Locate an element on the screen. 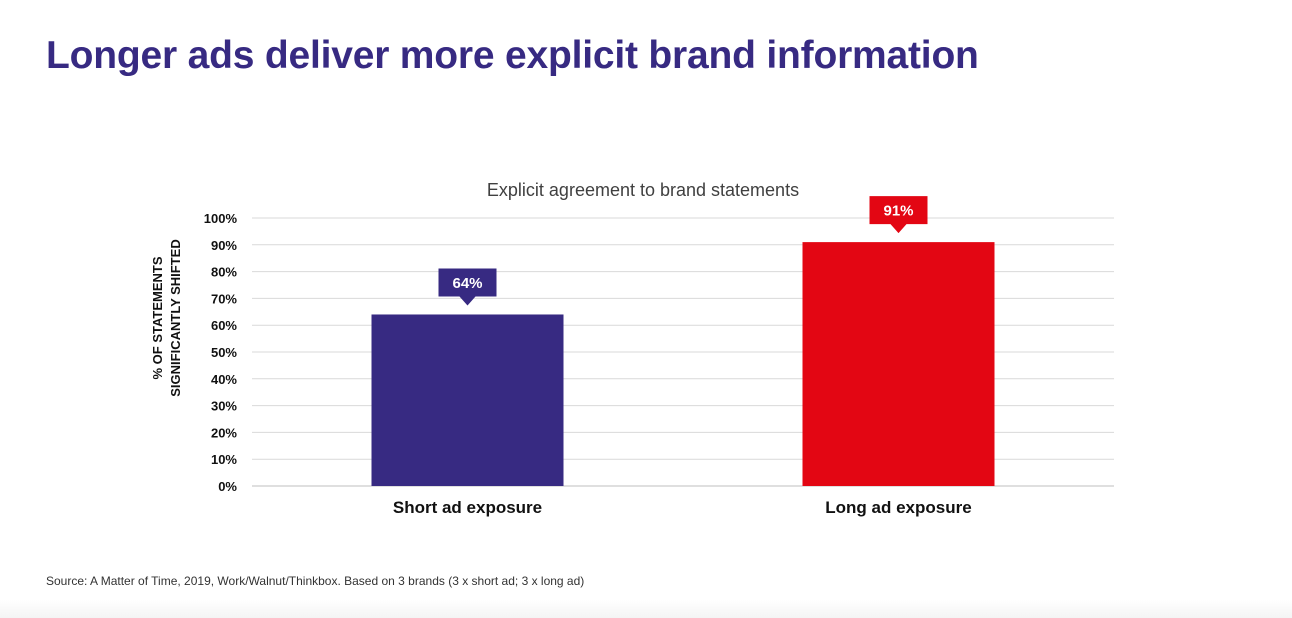 The width and height of the screenshot is (1292, 618). x-category-label: Short ad exposure is located at coordinates (467, 507).